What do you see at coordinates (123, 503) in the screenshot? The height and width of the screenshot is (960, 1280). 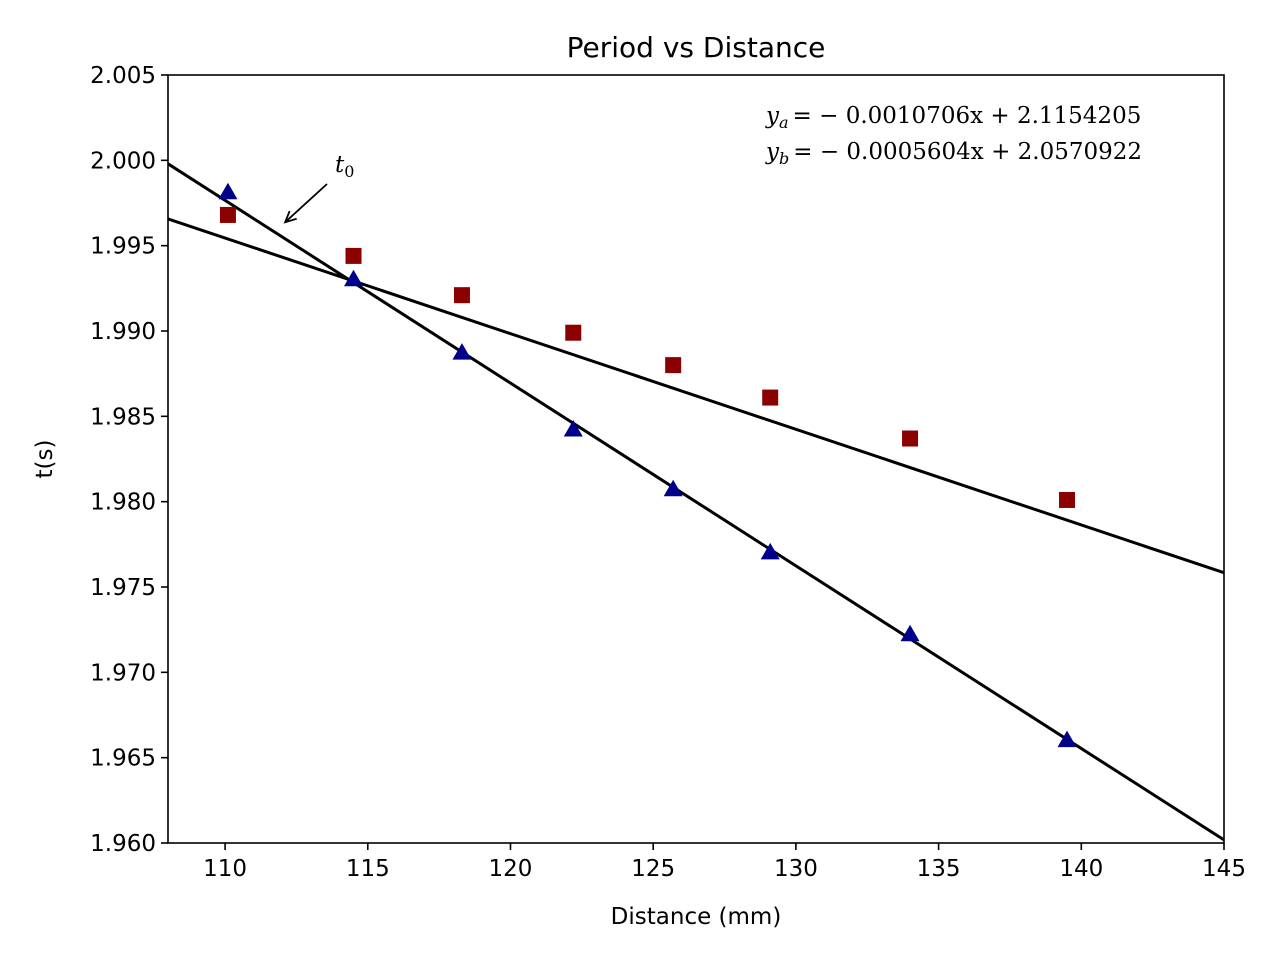 I see `y-tick-label: 1.980` at bounding box center [123, 503].